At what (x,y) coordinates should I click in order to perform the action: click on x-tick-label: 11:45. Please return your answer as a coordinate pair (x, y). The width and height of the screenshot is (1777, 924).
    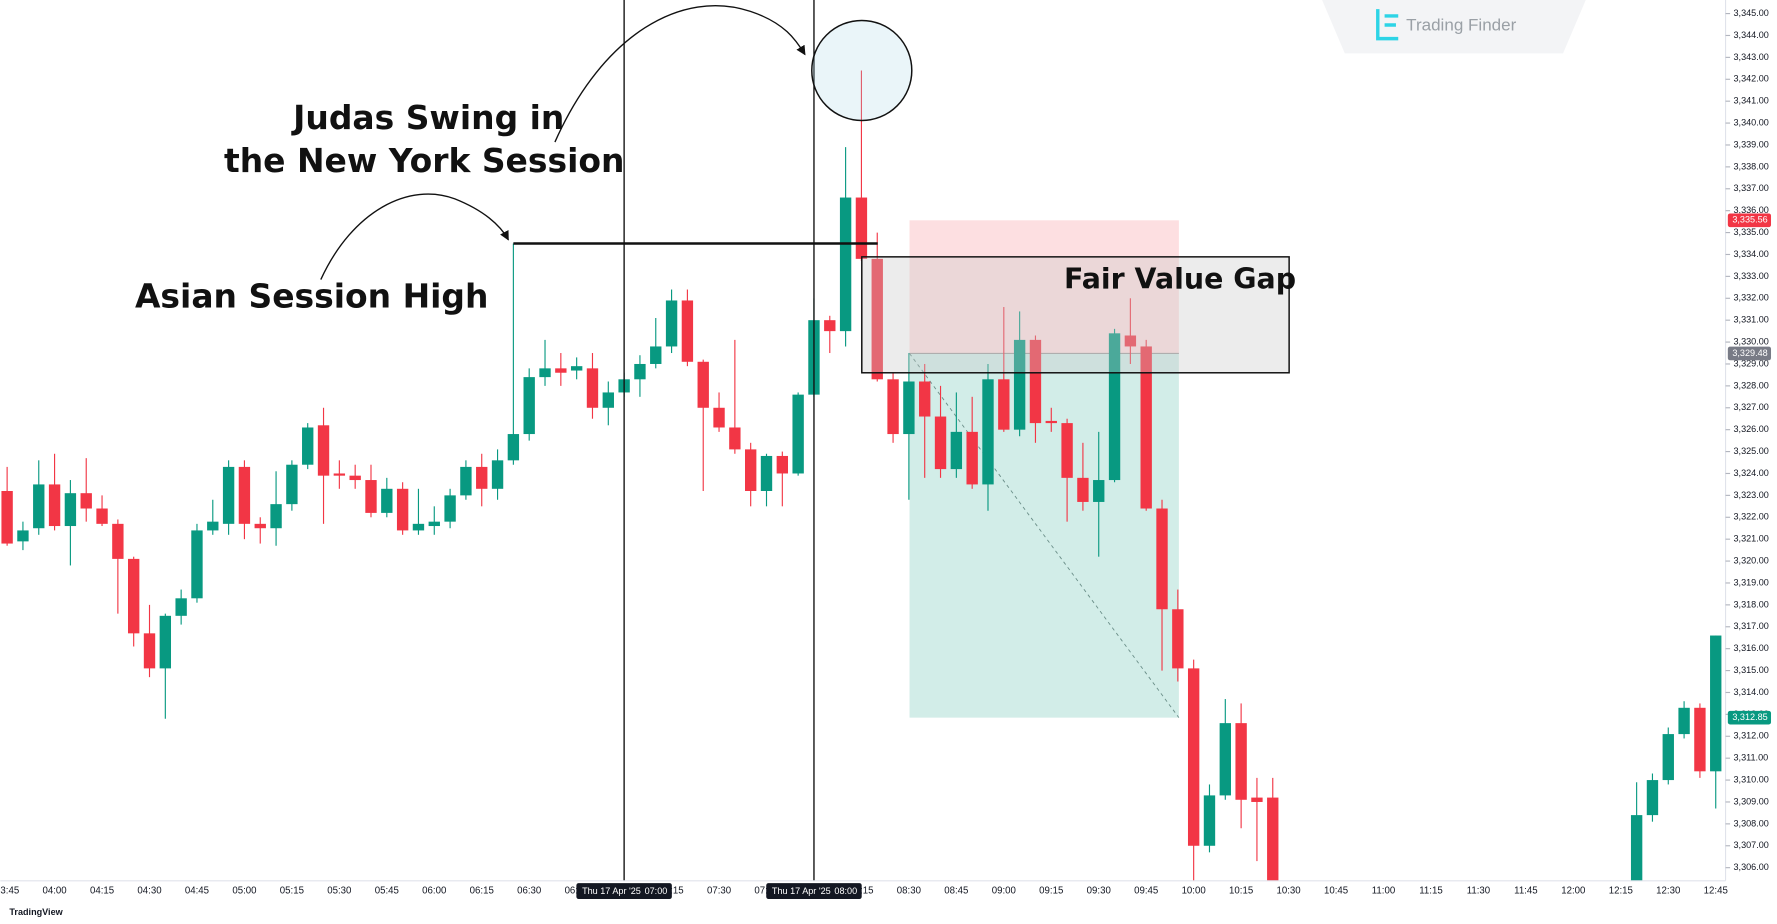
    Looking at the image, I should click on (1525, 891).